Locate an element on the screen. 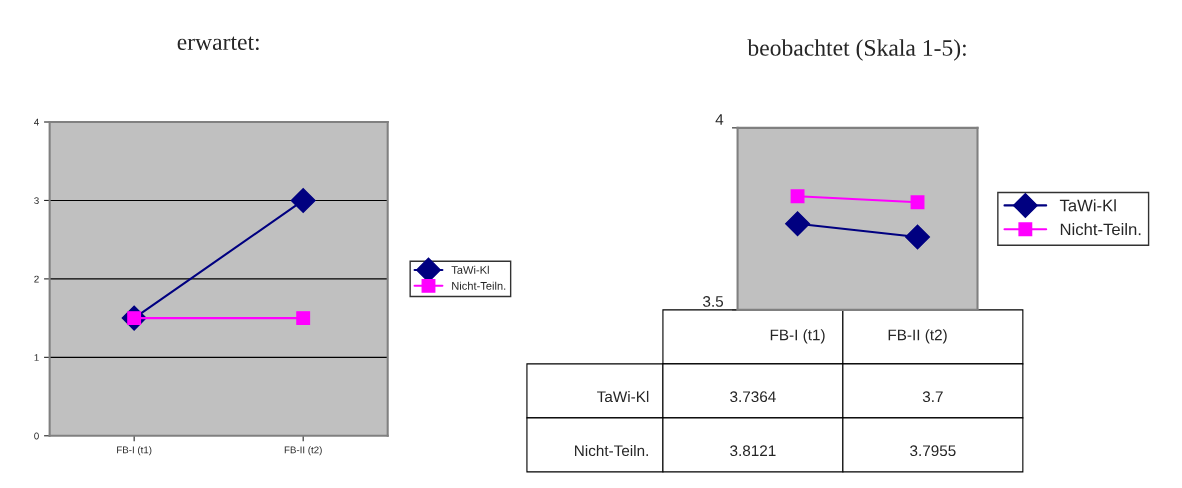 The height and width of the screenshot is (488, 1182). y-tick-label: 0 is located at coordinates (36, 436).